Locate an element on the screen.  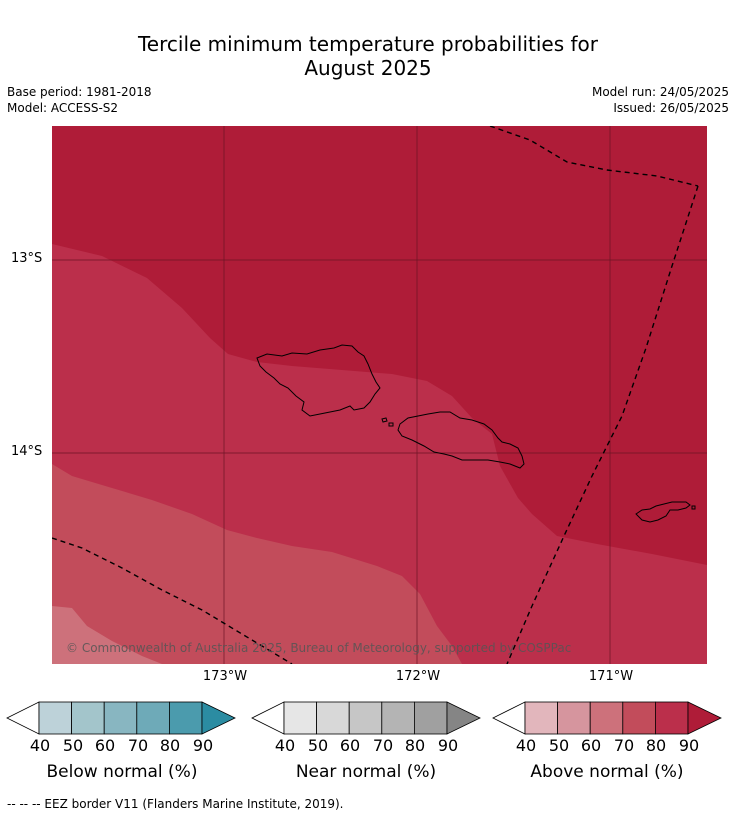
lat-label-13s: 13°S is located at coordinates (27, 258).